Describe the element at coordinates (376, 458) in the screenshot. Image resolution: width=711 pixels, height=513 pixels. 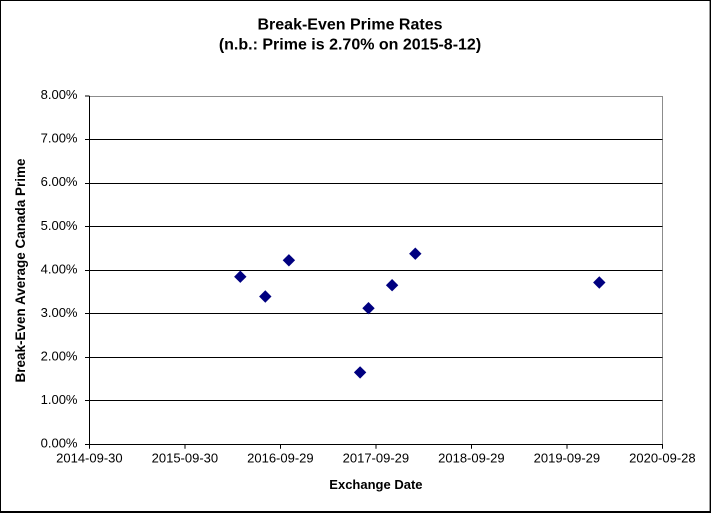
I see `svg-text: 2017-09-29` at that location.